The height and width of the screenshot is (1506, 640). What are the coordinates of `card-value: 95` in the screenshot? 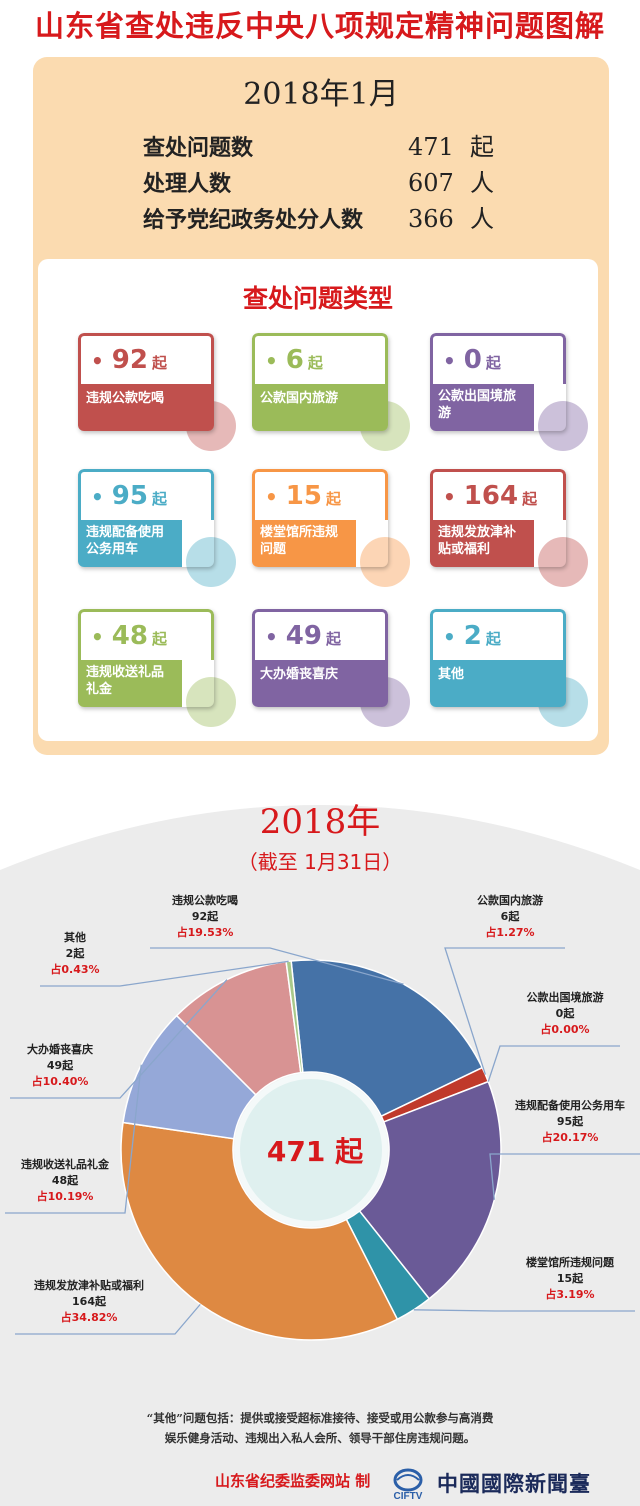 It's located at (129, 496).